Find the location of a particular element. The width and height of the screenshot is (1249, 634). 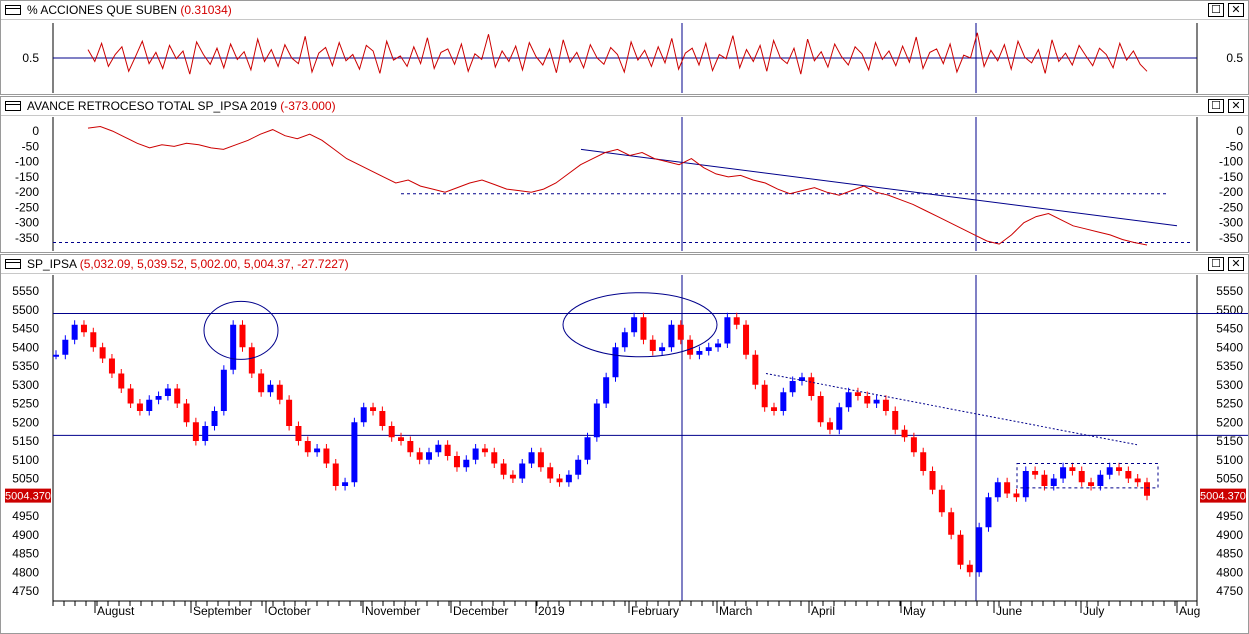

breadth-titlebar: % ACCIONES QUE SUBEN (0.31034) ☐ ✕ is located at coordinates (624, 10).